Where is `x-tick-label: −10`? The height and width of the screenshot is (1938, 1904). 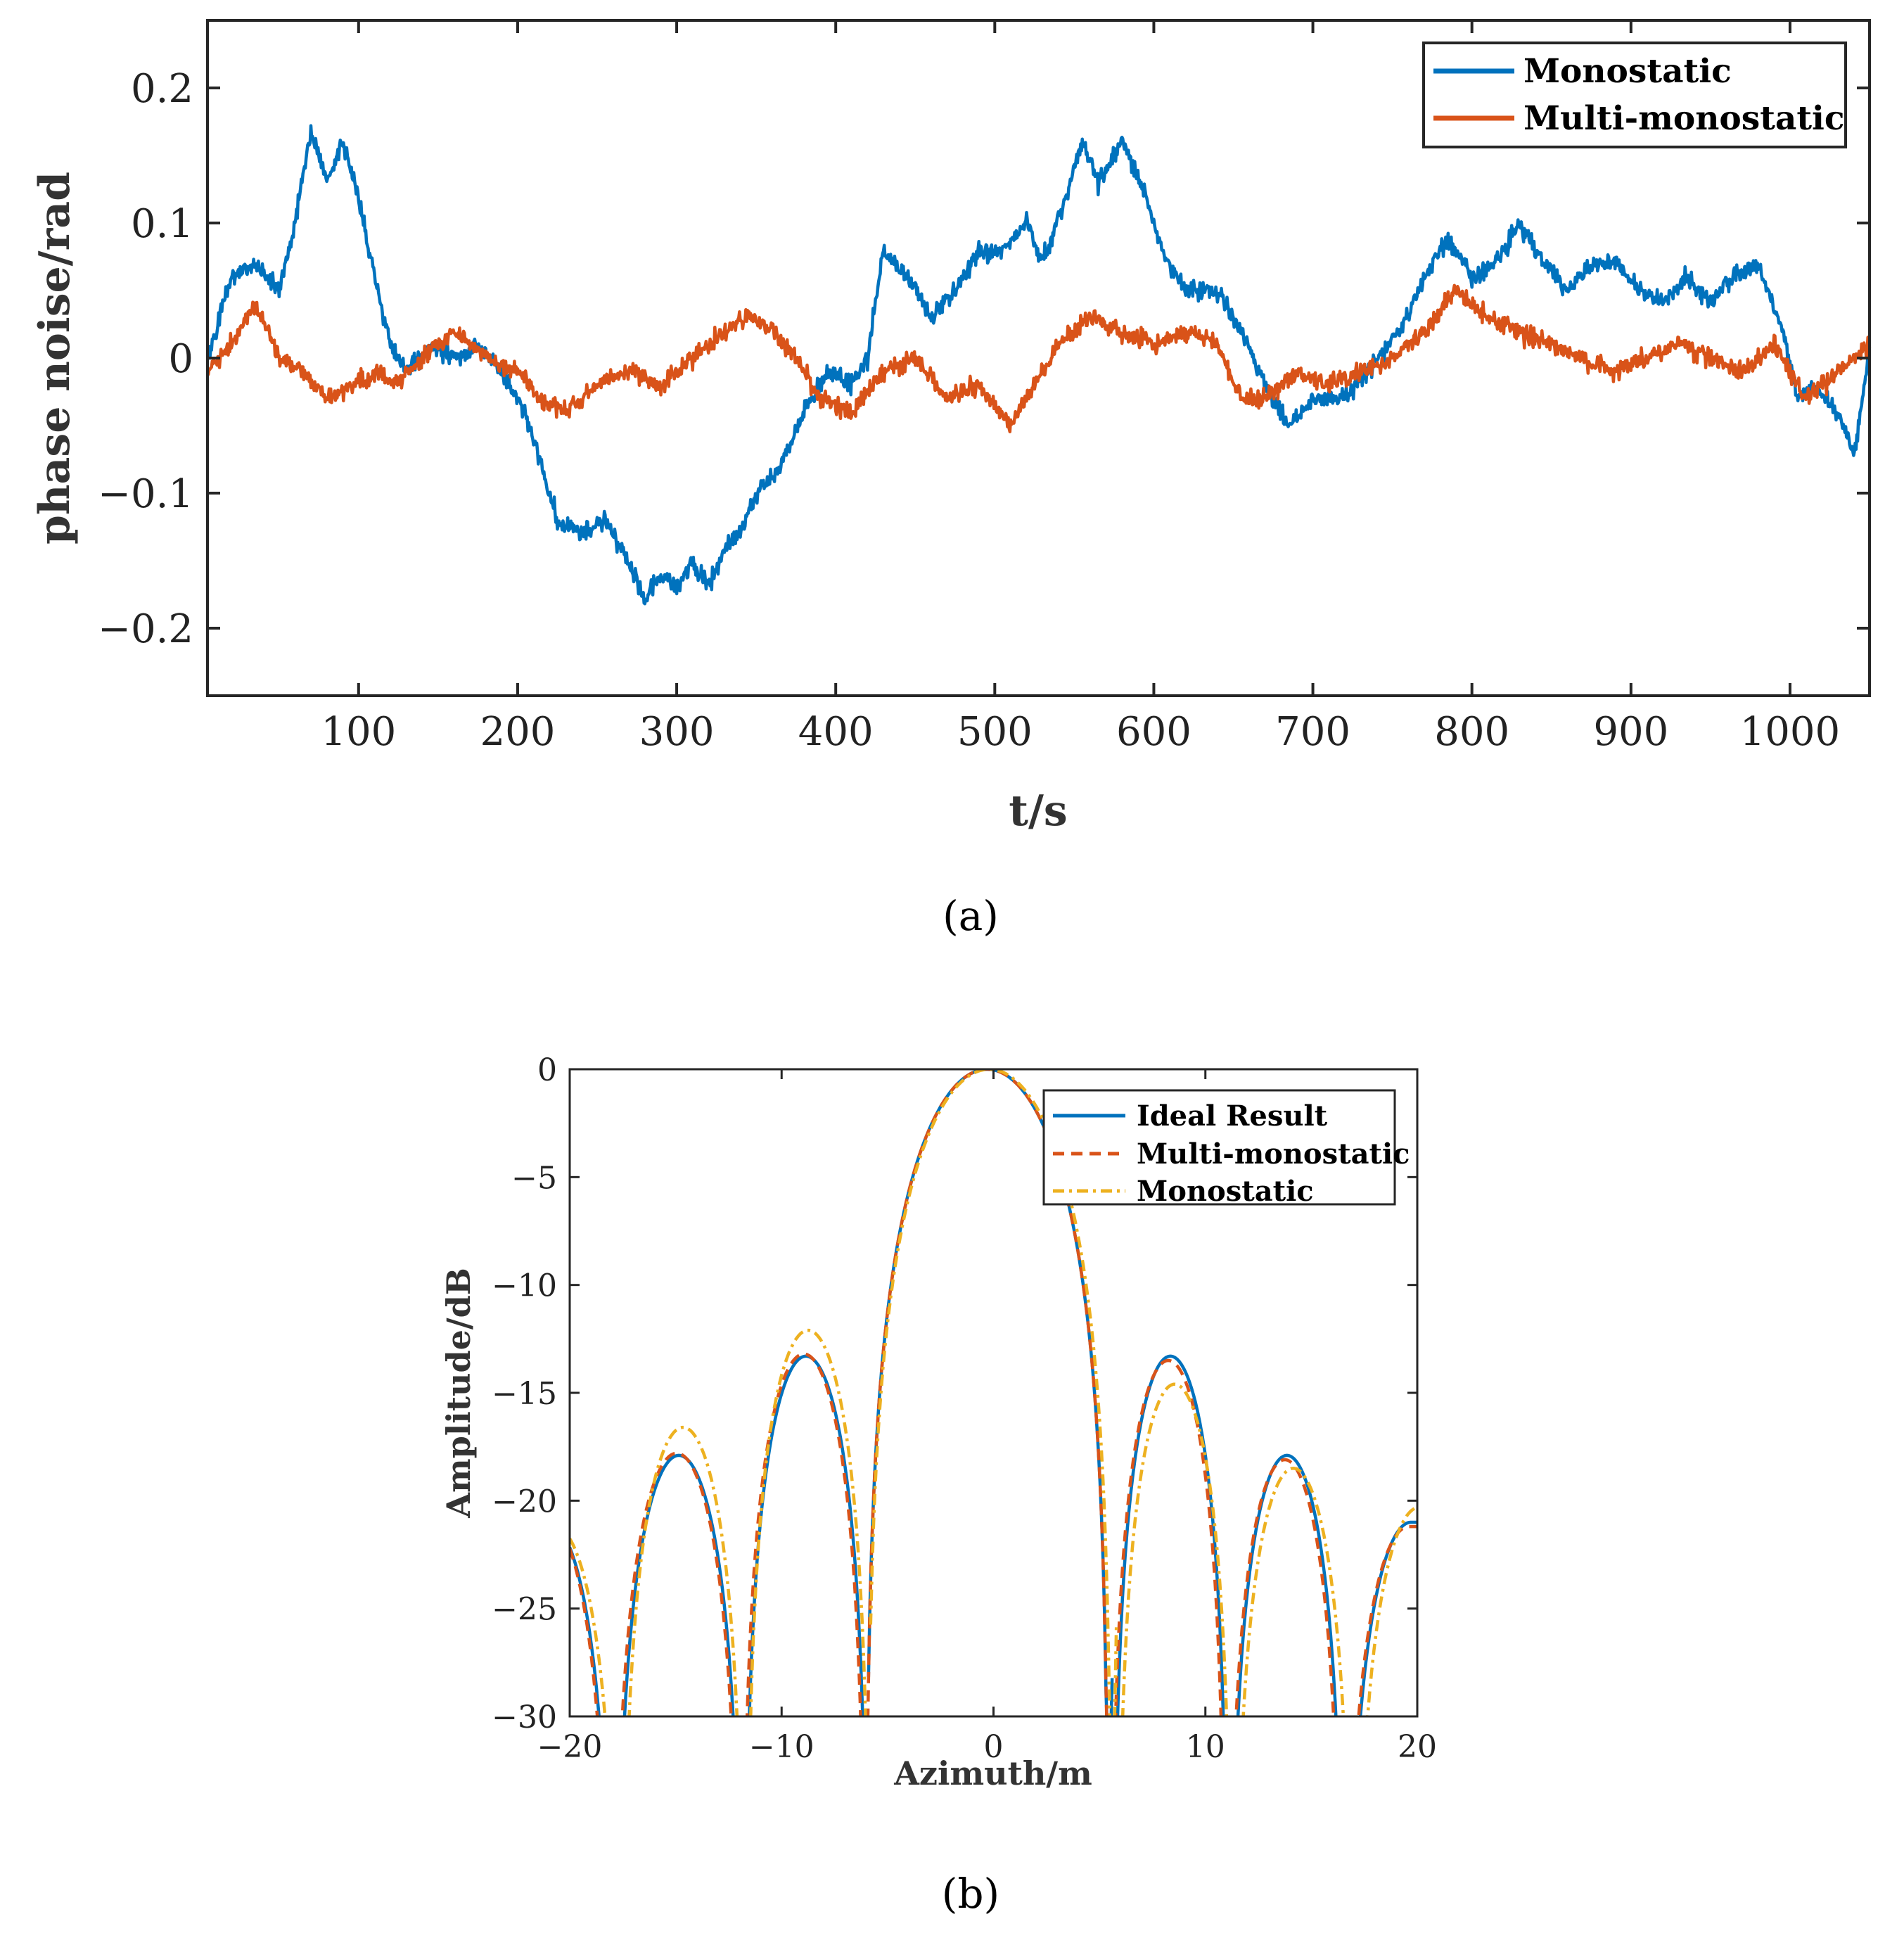
x-tick-label: −10 is located at coordinates (782, 1747).